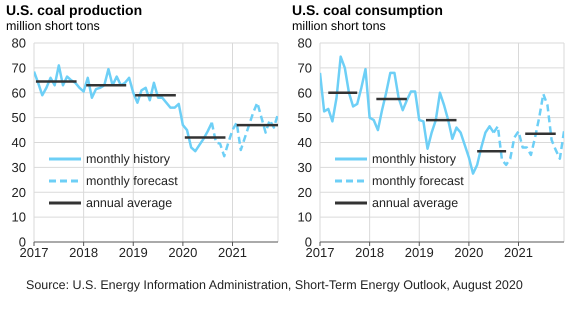  I want to click on chart-title: U.S. coal production, so click(75, 10).